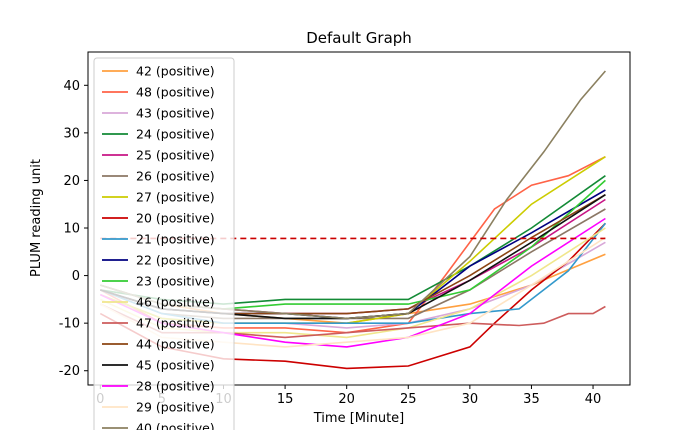  Describe the element at coordinates (175, 239) in the screenshot. I see `legend-entry: 21 (positive)` at that location.